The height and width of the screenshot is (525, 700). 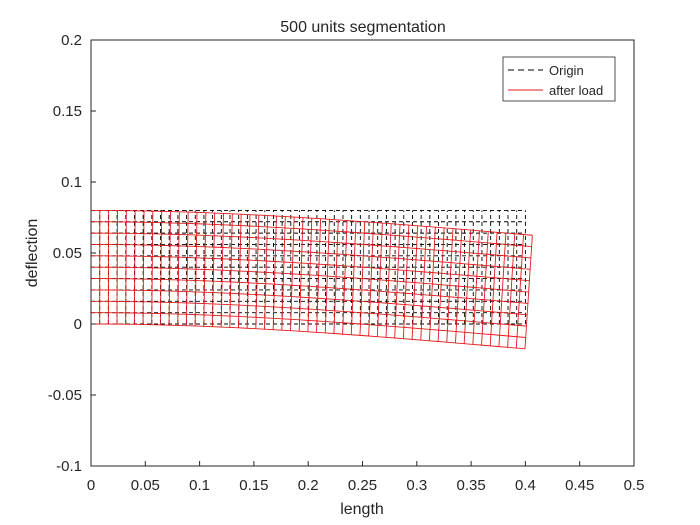 I want to click on y-tick-label: 0.1, so click(x=71, y=182).